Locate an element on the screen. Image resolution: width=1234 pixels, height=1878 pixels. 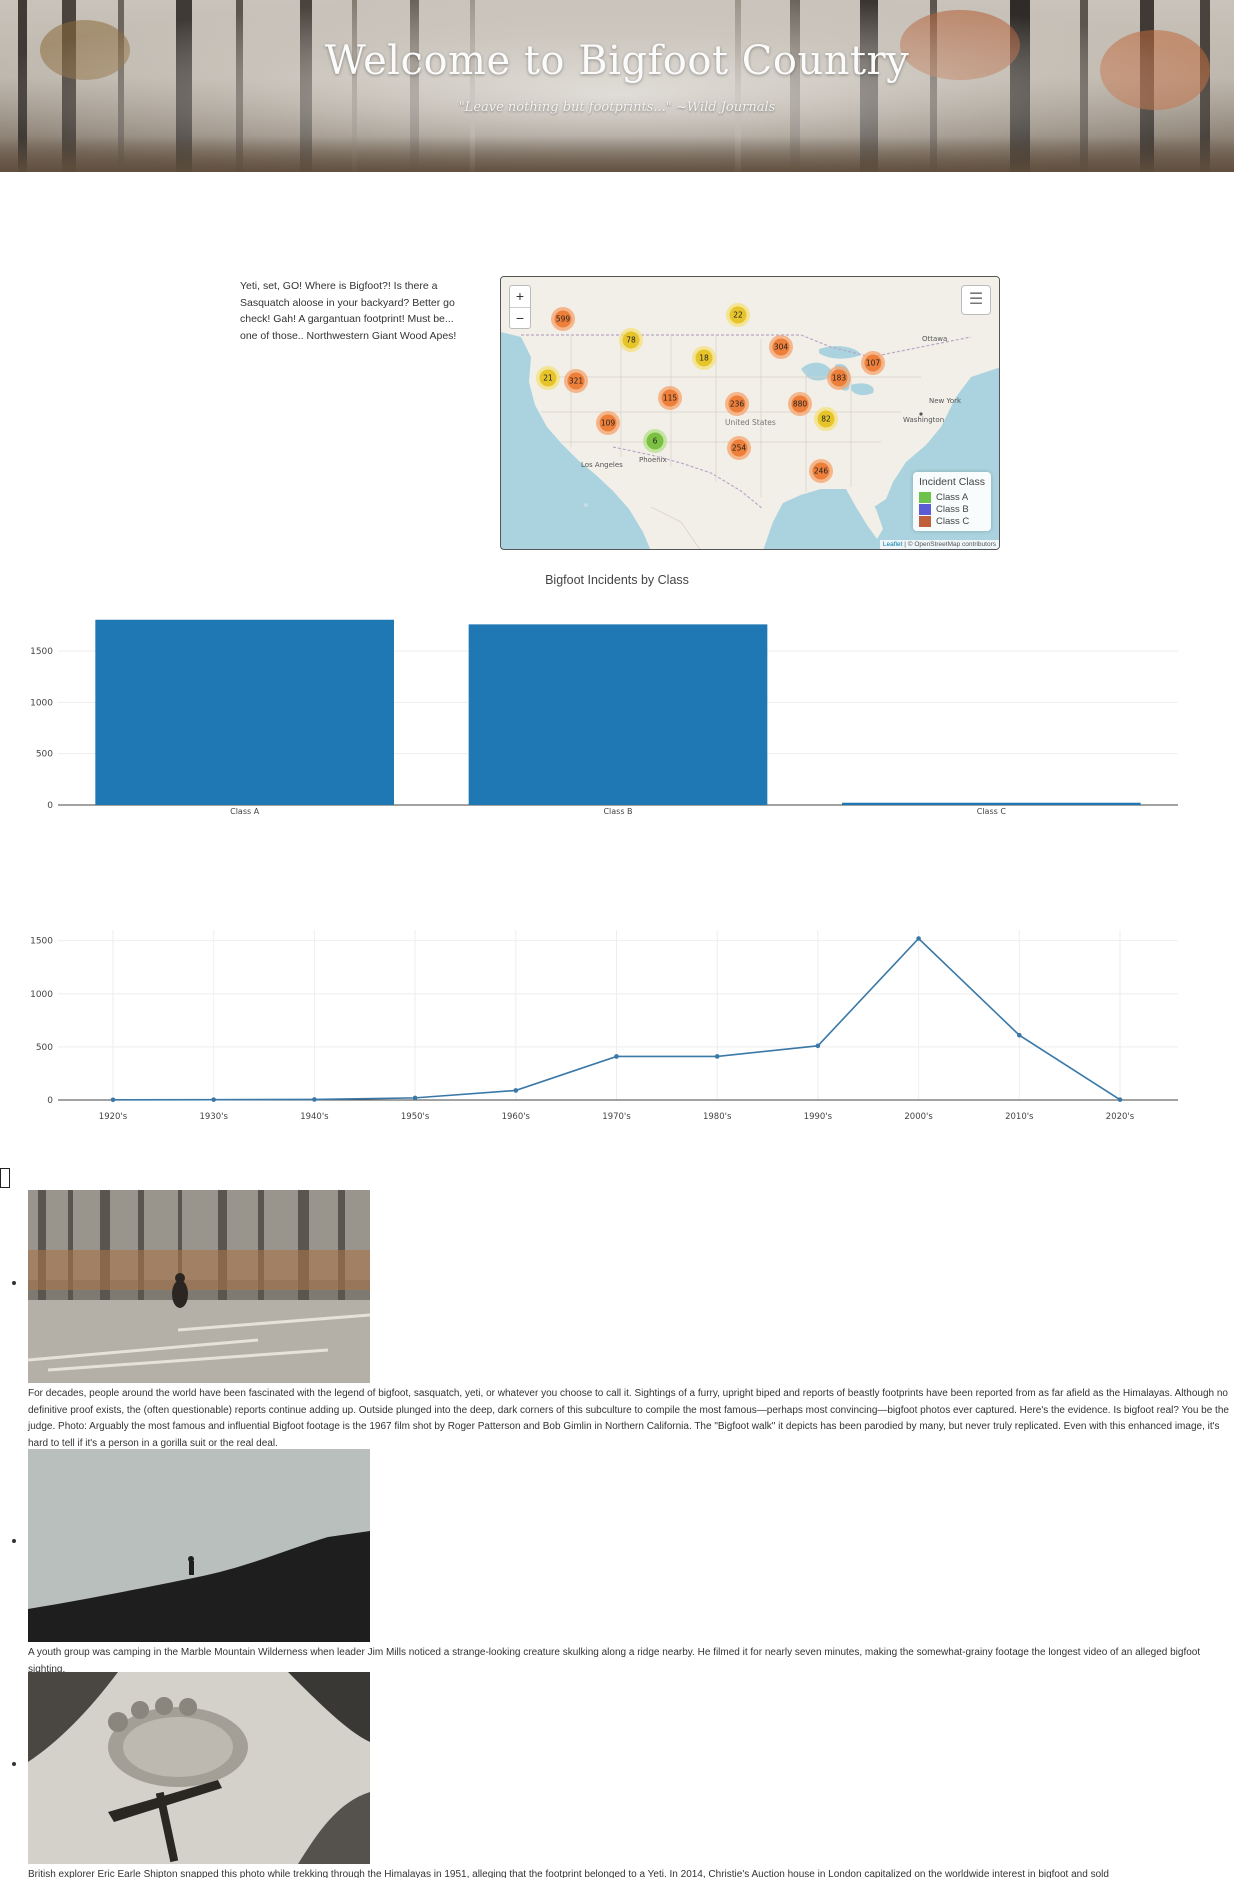
cluster-count: 599 is located at coordinates (563, 319).